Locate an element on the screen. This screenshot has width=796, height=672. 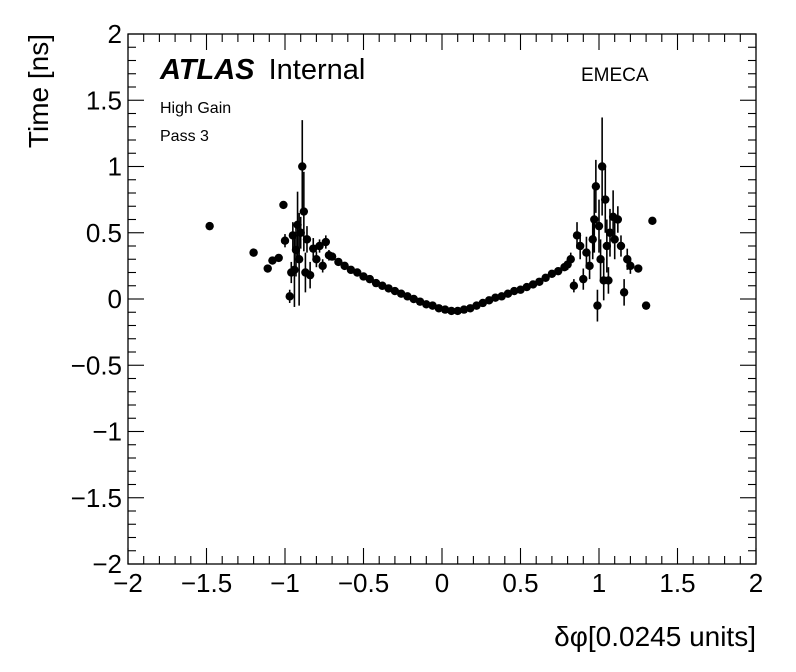
detector-label: EMECA is located at coordinates (615, 75).